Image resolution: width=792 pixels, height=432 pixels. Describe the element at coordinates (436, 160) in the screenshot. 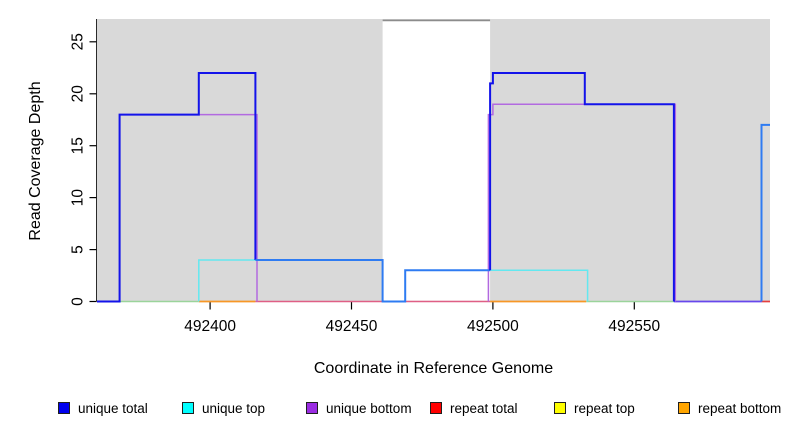

I see `gap-band` at that location.